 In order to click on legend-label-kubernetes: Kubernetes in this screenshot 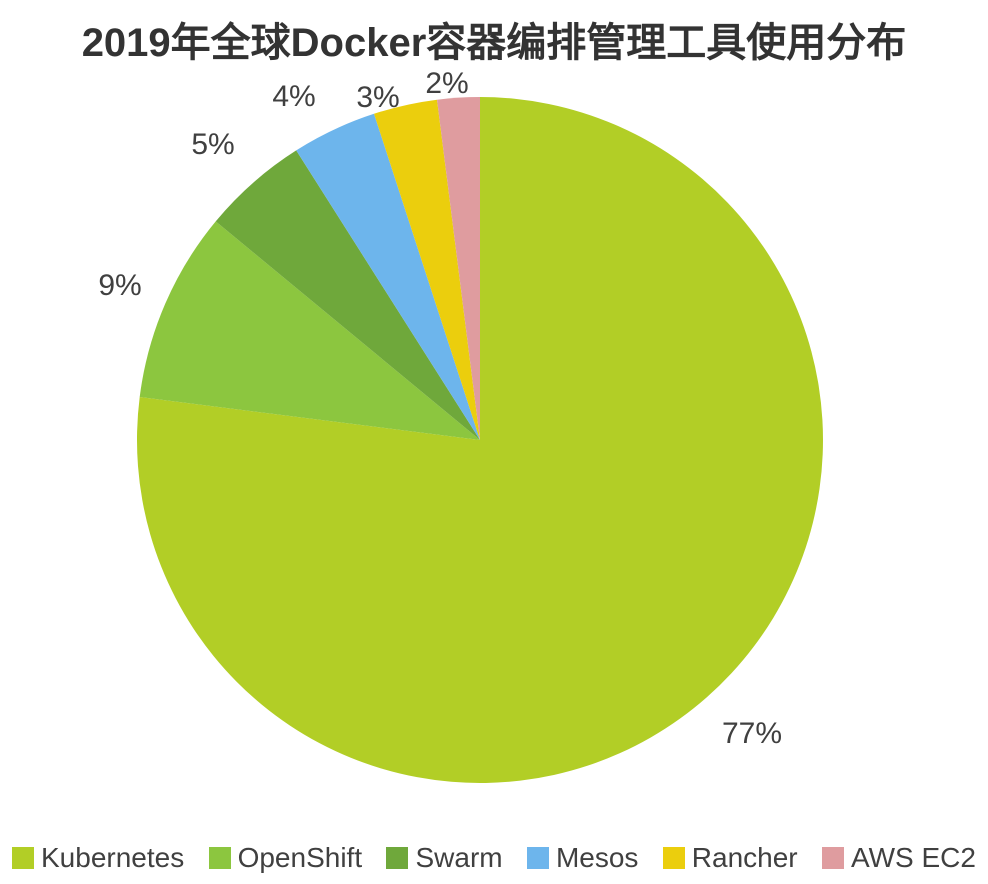, I will do `click(113, 857)`.